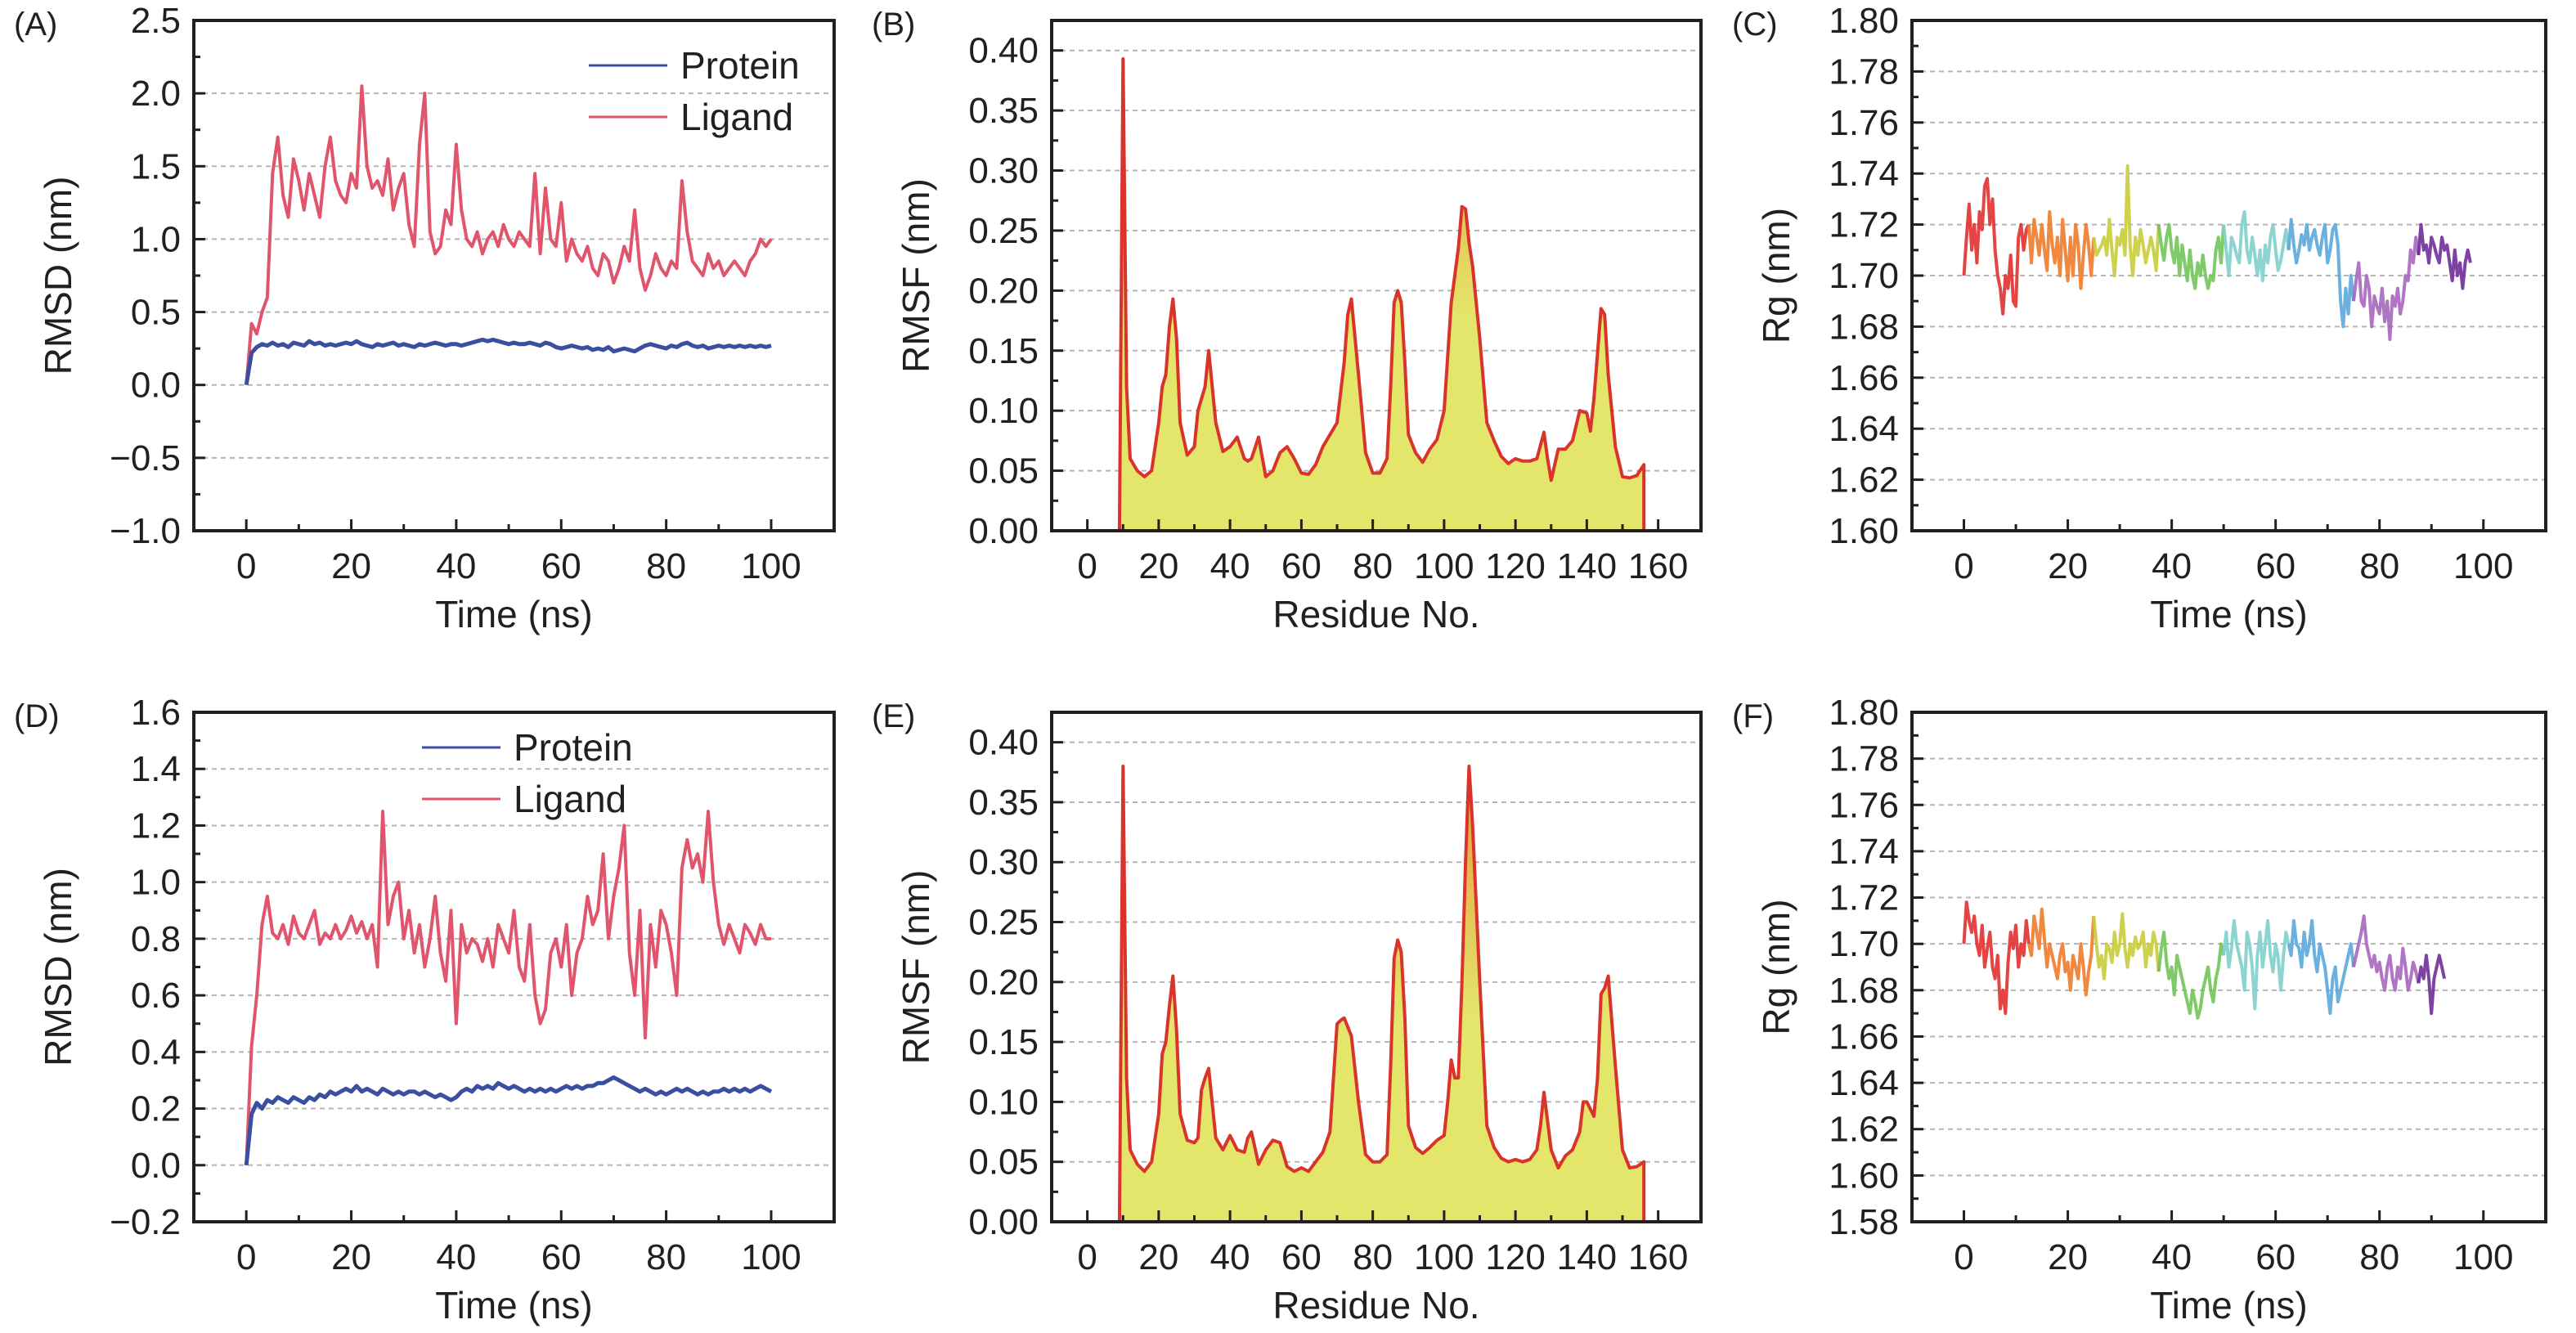 The image size is (2576, 1333). I want to click on y-tick-label: 0.6, so click(156, 996).